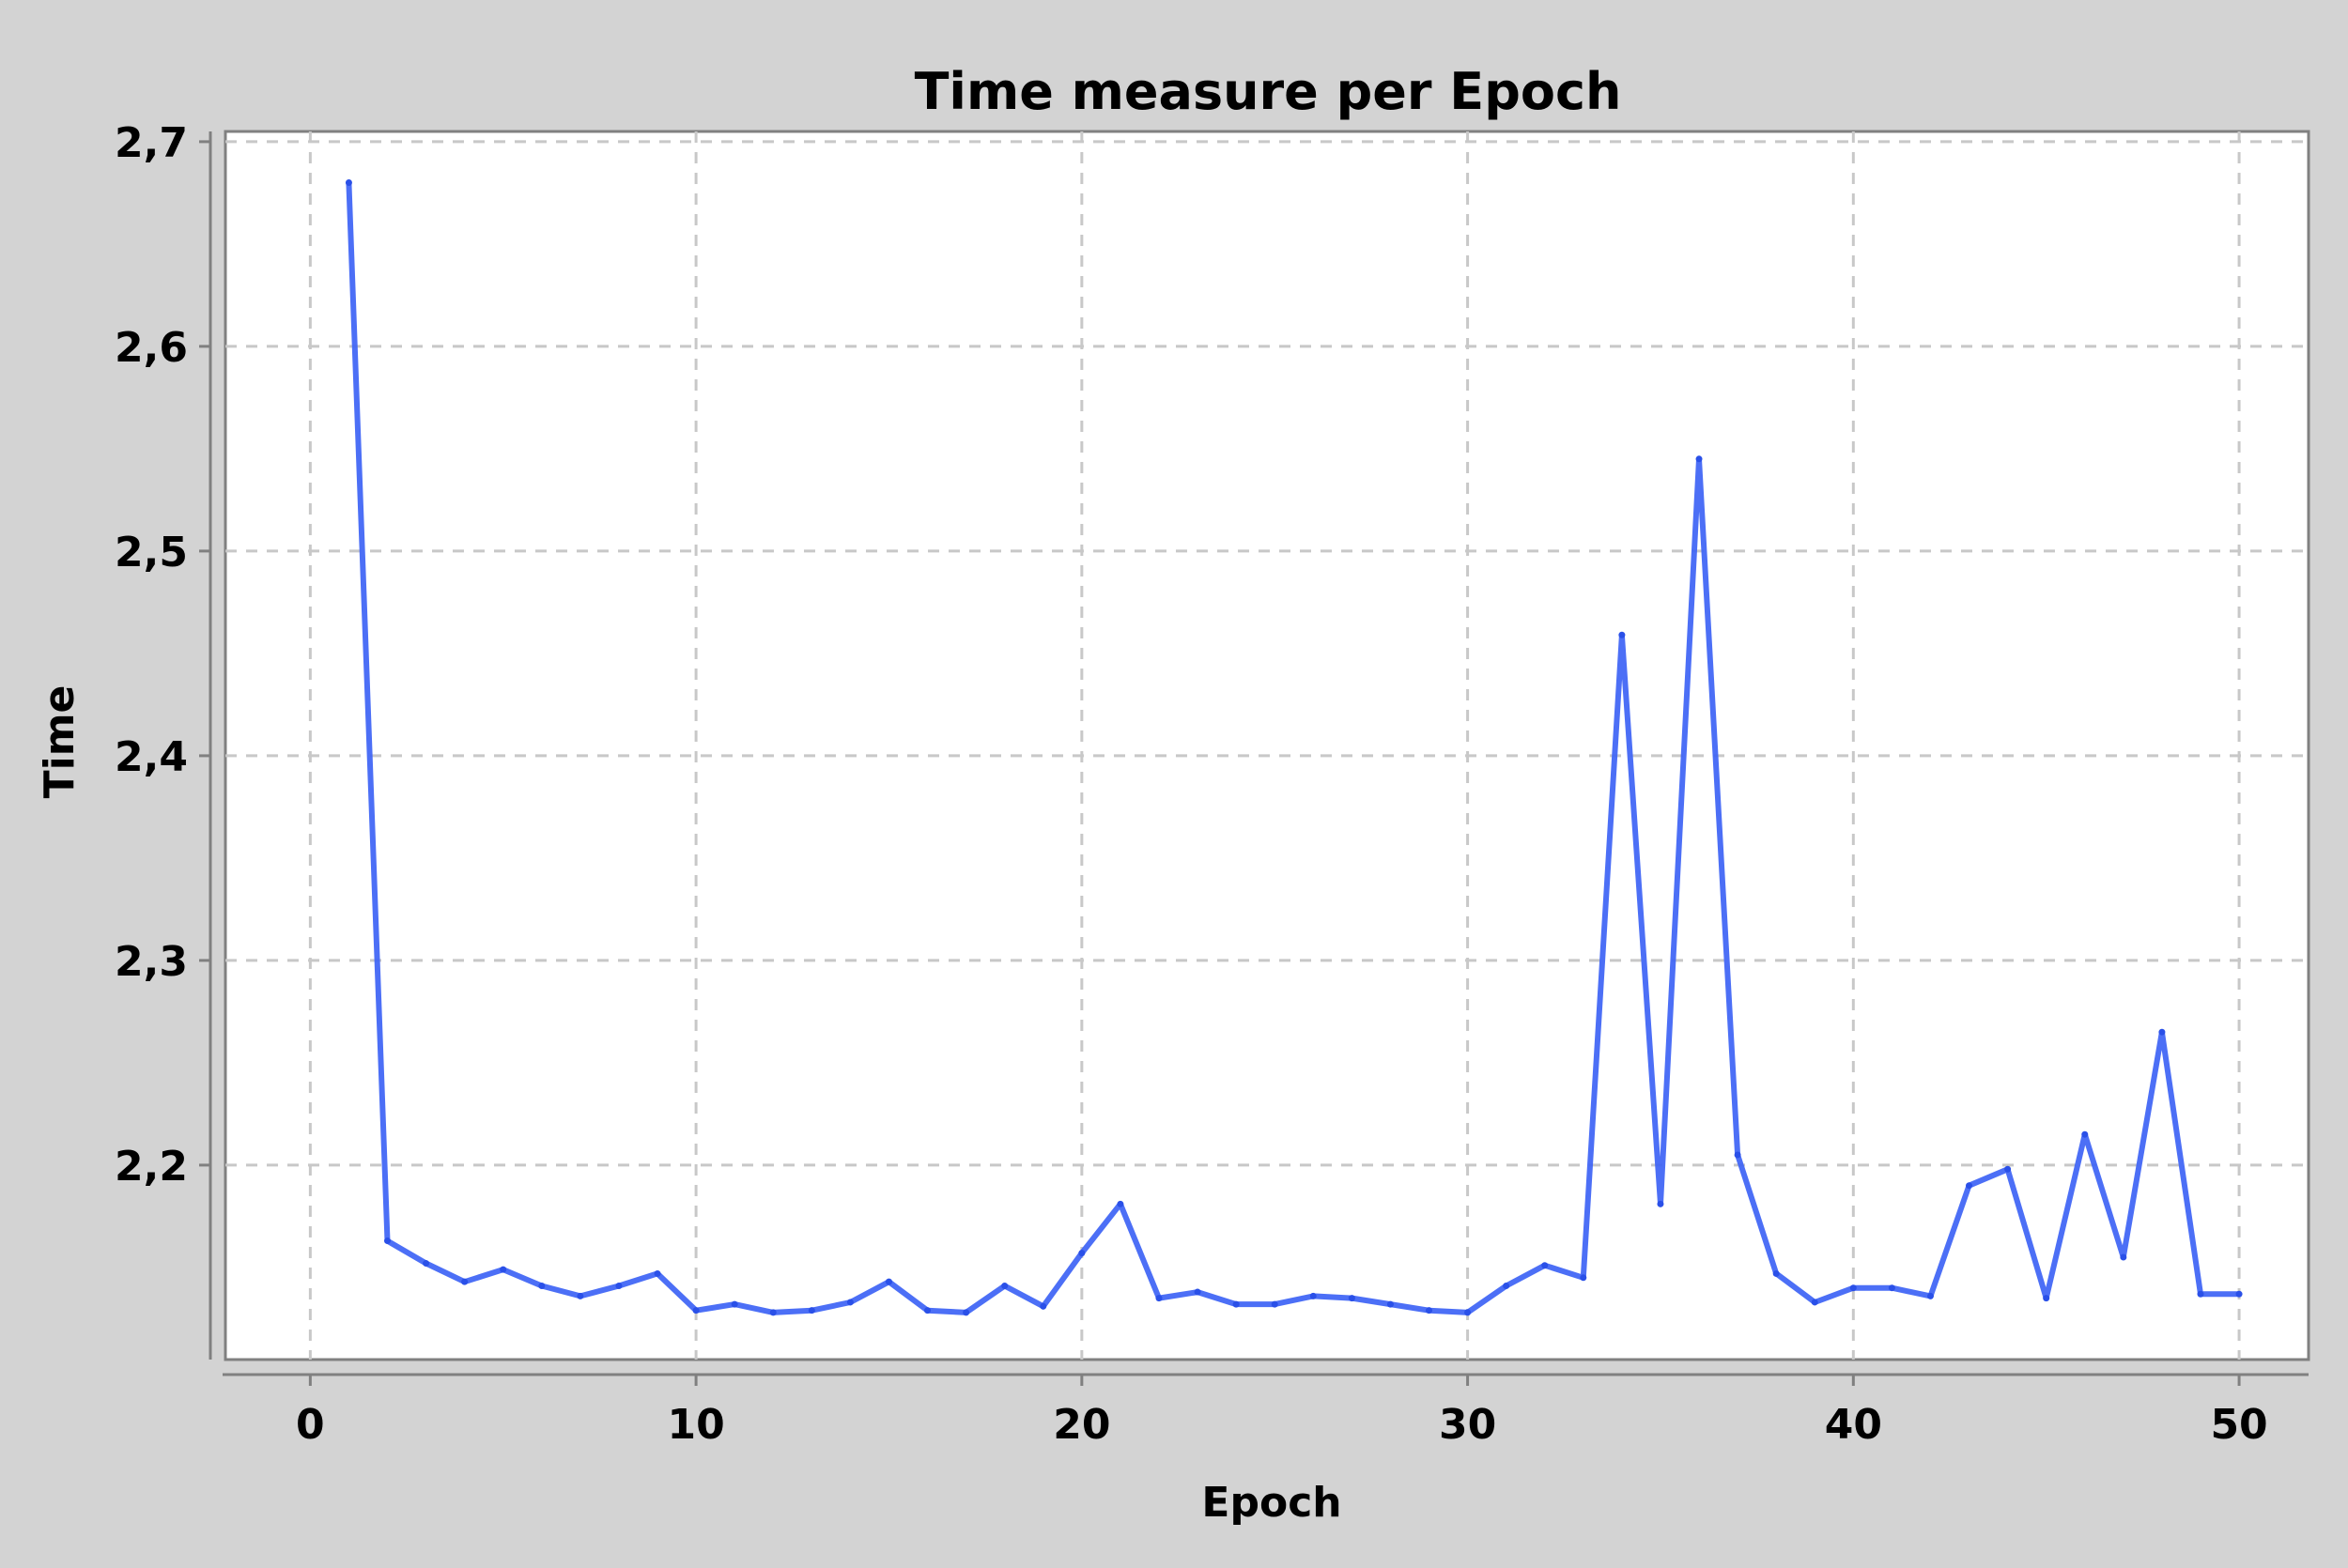 The height and width of the screenshot is (1568, 2348). Describe the element at coordinates (1854, 1425) in the screenshot. I see `x-tick-label: 40` at that location.